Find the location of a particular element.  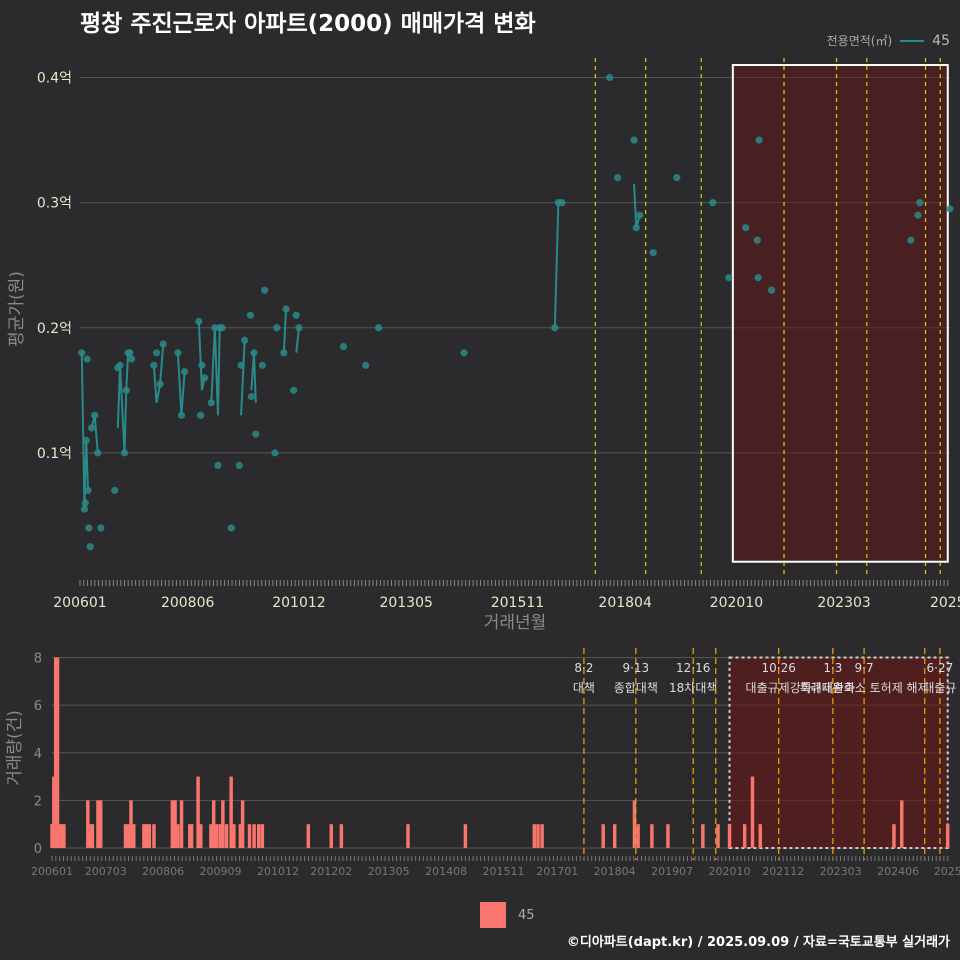

y-tick-label: 0.3억 is located at coordinates (54, 204).